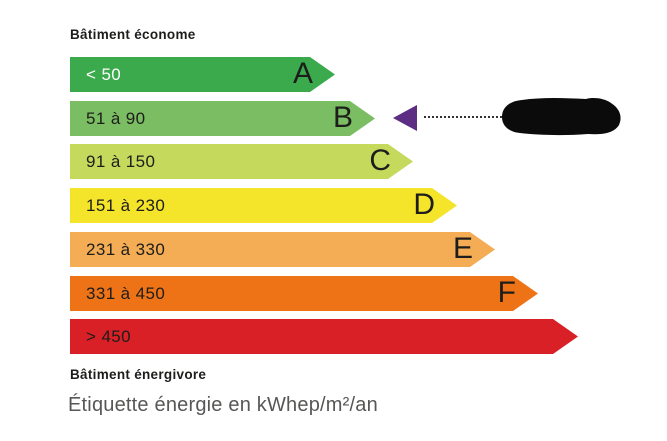 The width and height of the screenshot is (667, 441). What do you see at coordinates (133, 34) in the screenshot?
I see `top-scale-label: Bâtiment économe` at bounding box center [133, 34].